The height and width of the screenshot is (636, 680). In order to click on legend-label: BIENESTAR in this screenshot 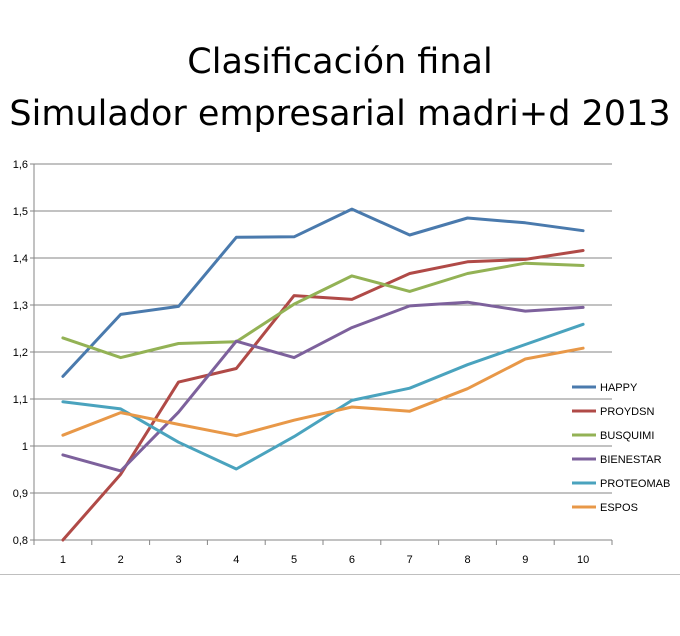, I will do `click(631, 460)`.